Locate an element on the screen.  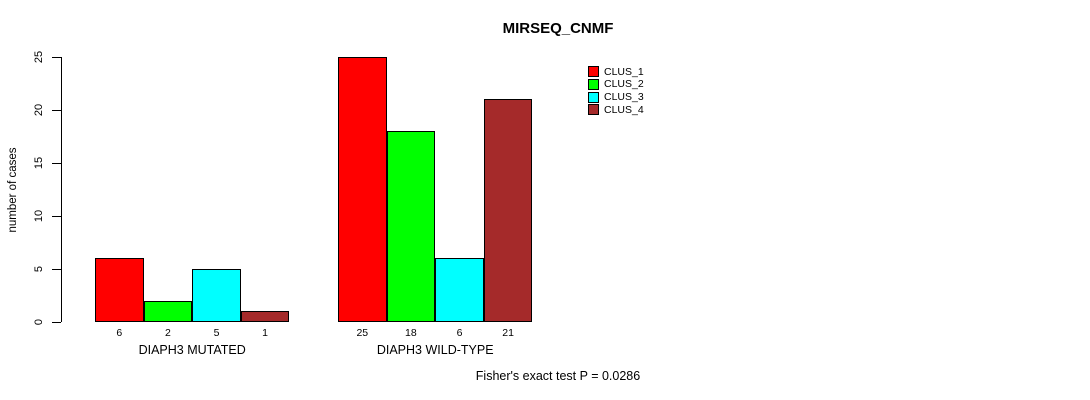
bar-value-label: 2 is located at coordinates (167, 333).